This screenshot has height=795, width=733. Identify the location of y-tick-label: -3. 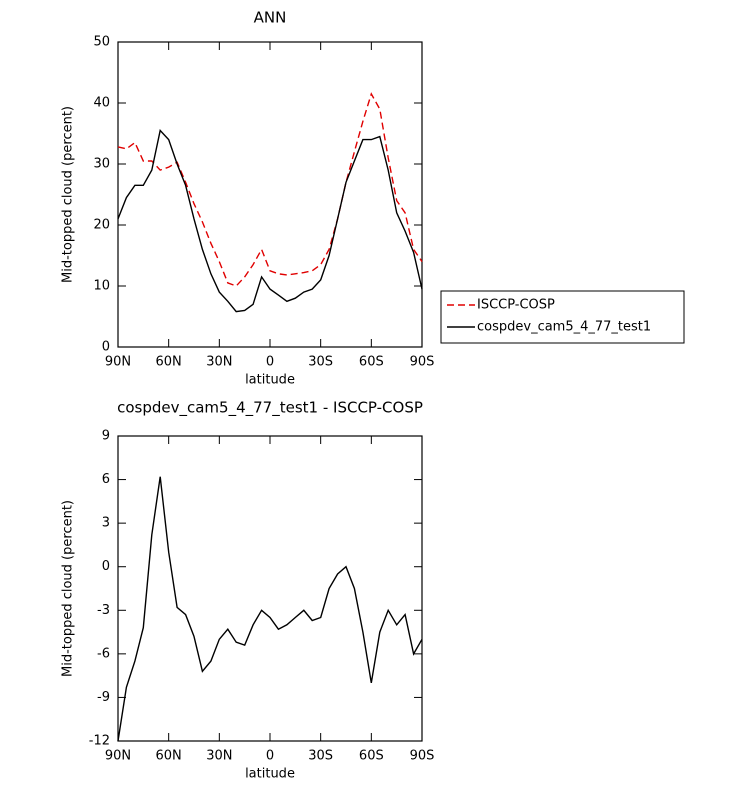
(103, 610).